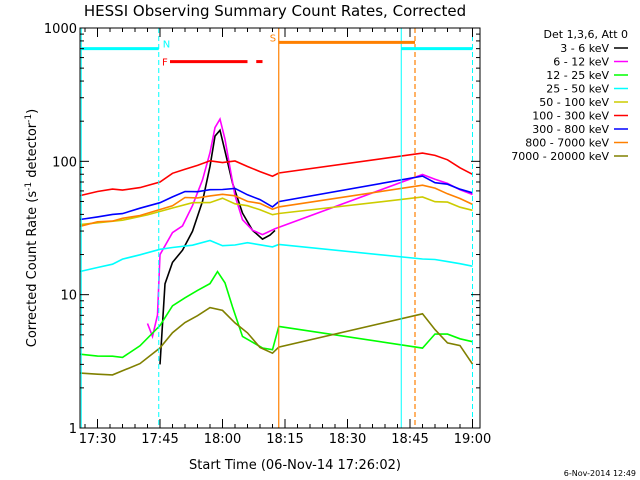  I want to click on flag-letter-S: S, so click(273, 38).